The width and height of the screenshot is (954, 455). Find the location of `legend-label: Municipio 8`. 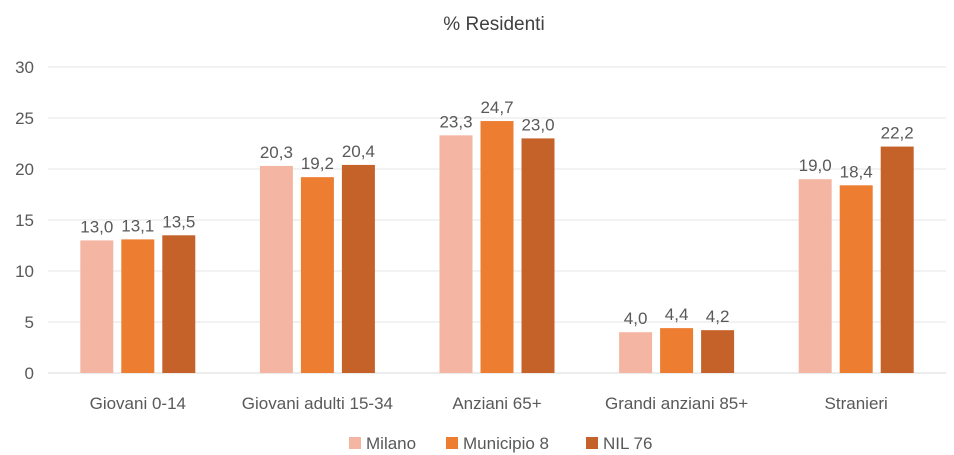

legend-label: Municipio 8 is located at coordinates (506, 443).